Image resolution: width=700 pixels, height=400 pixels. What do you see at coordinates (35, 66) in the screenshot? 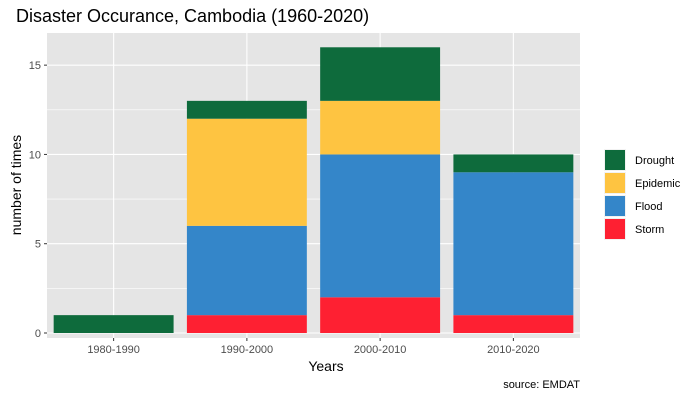
I see `y-tick-label: 15` at bounding box center [35, 66].